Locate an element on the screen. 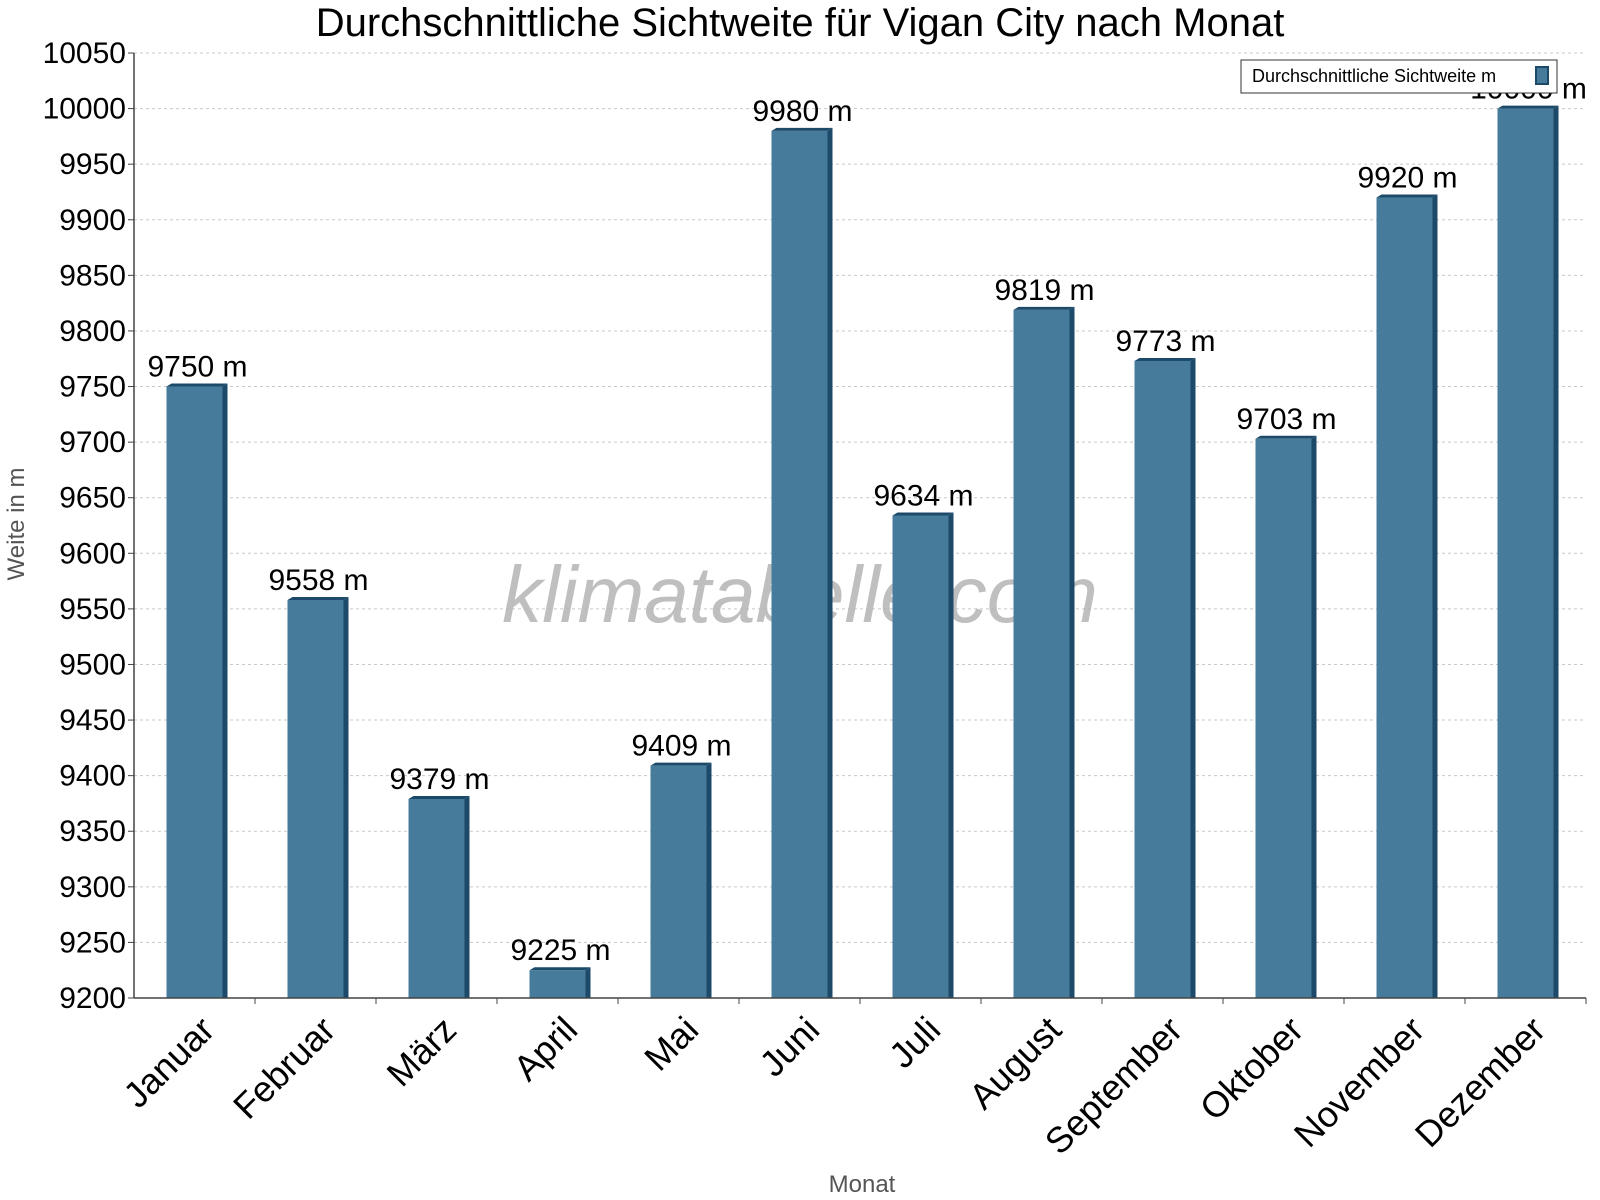 This screenshot has height=1200, width=1600. y-tick-label: 9650 is located at coordinates (92, 498).